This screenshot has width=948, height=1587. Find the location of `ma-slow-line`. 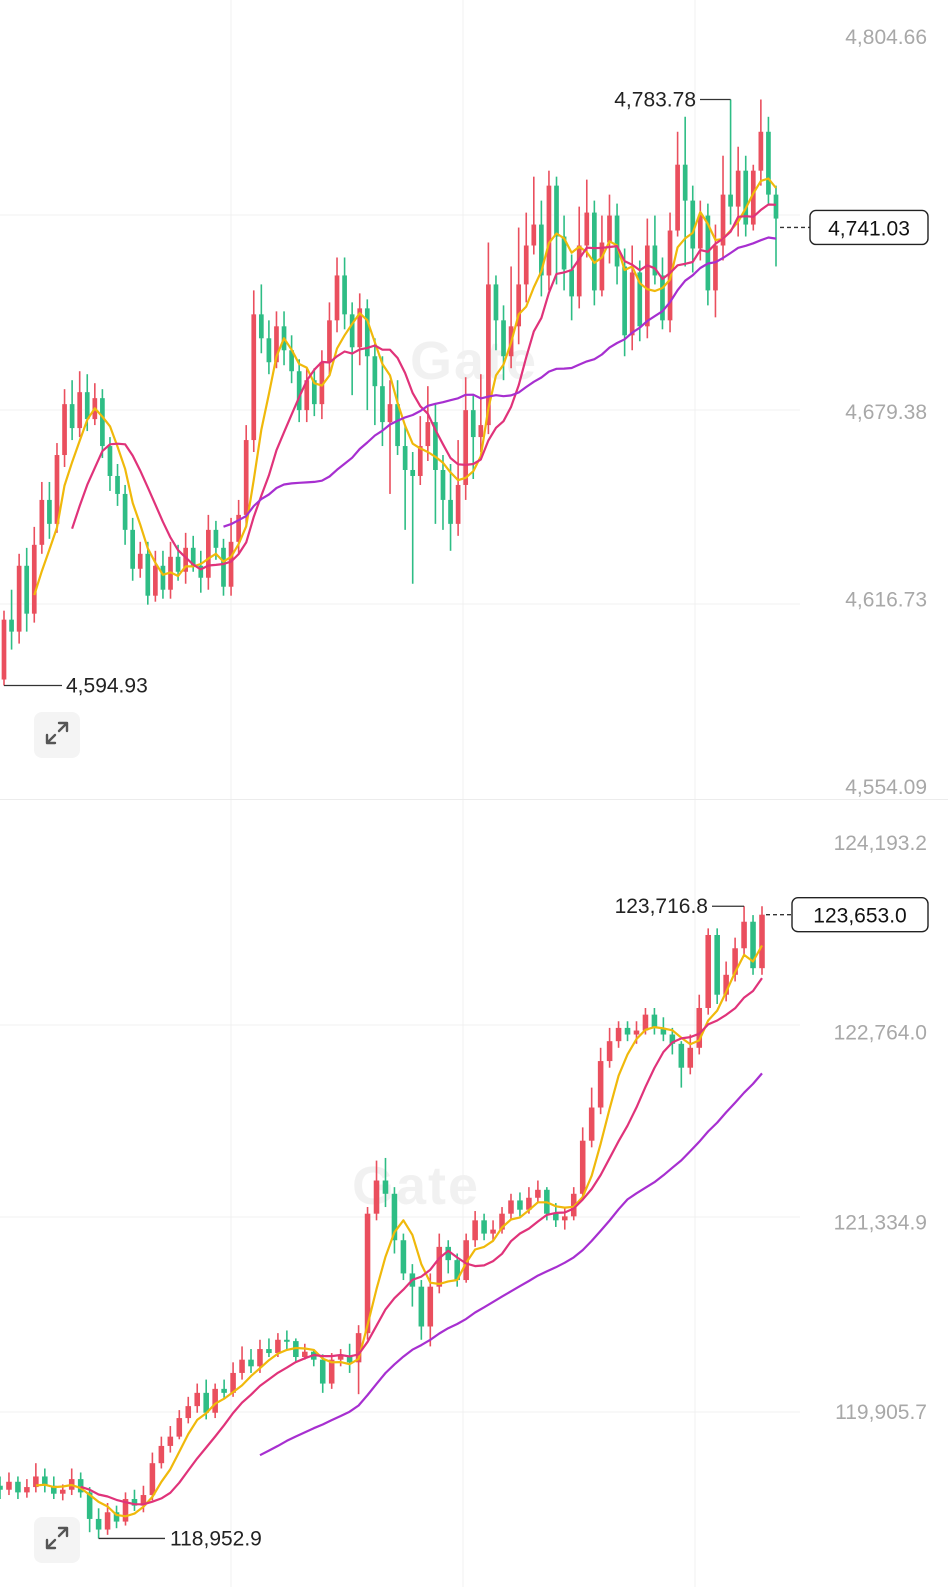

ma-slow-line is located at coordinates (511, 1264).